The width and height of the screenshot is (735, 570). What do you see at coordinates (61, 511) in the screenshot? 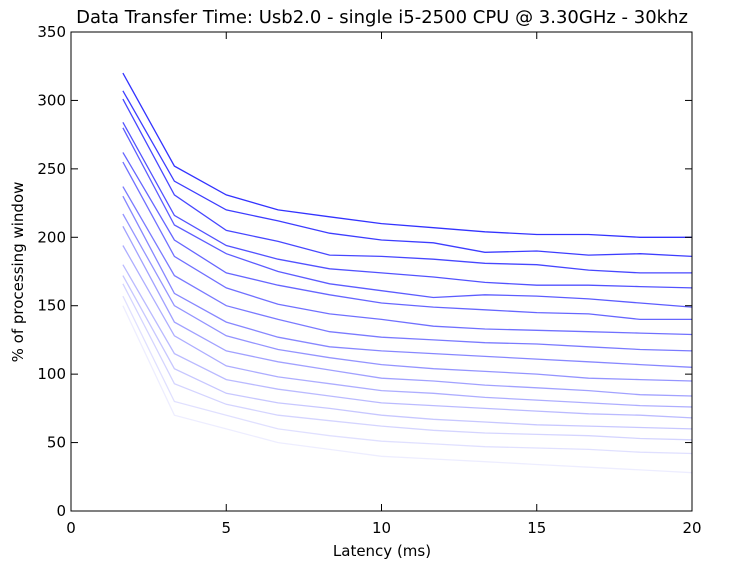
I see `y-tick-label: 0` at bounding box center [61, 511].